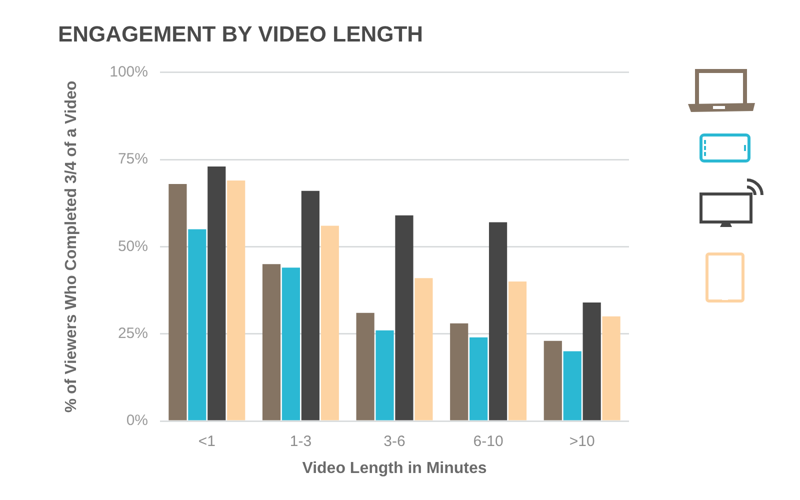  Describe the element at coordinates (395, 441) in the screenshot. I see `x-tick-label: 3-6` at that location.